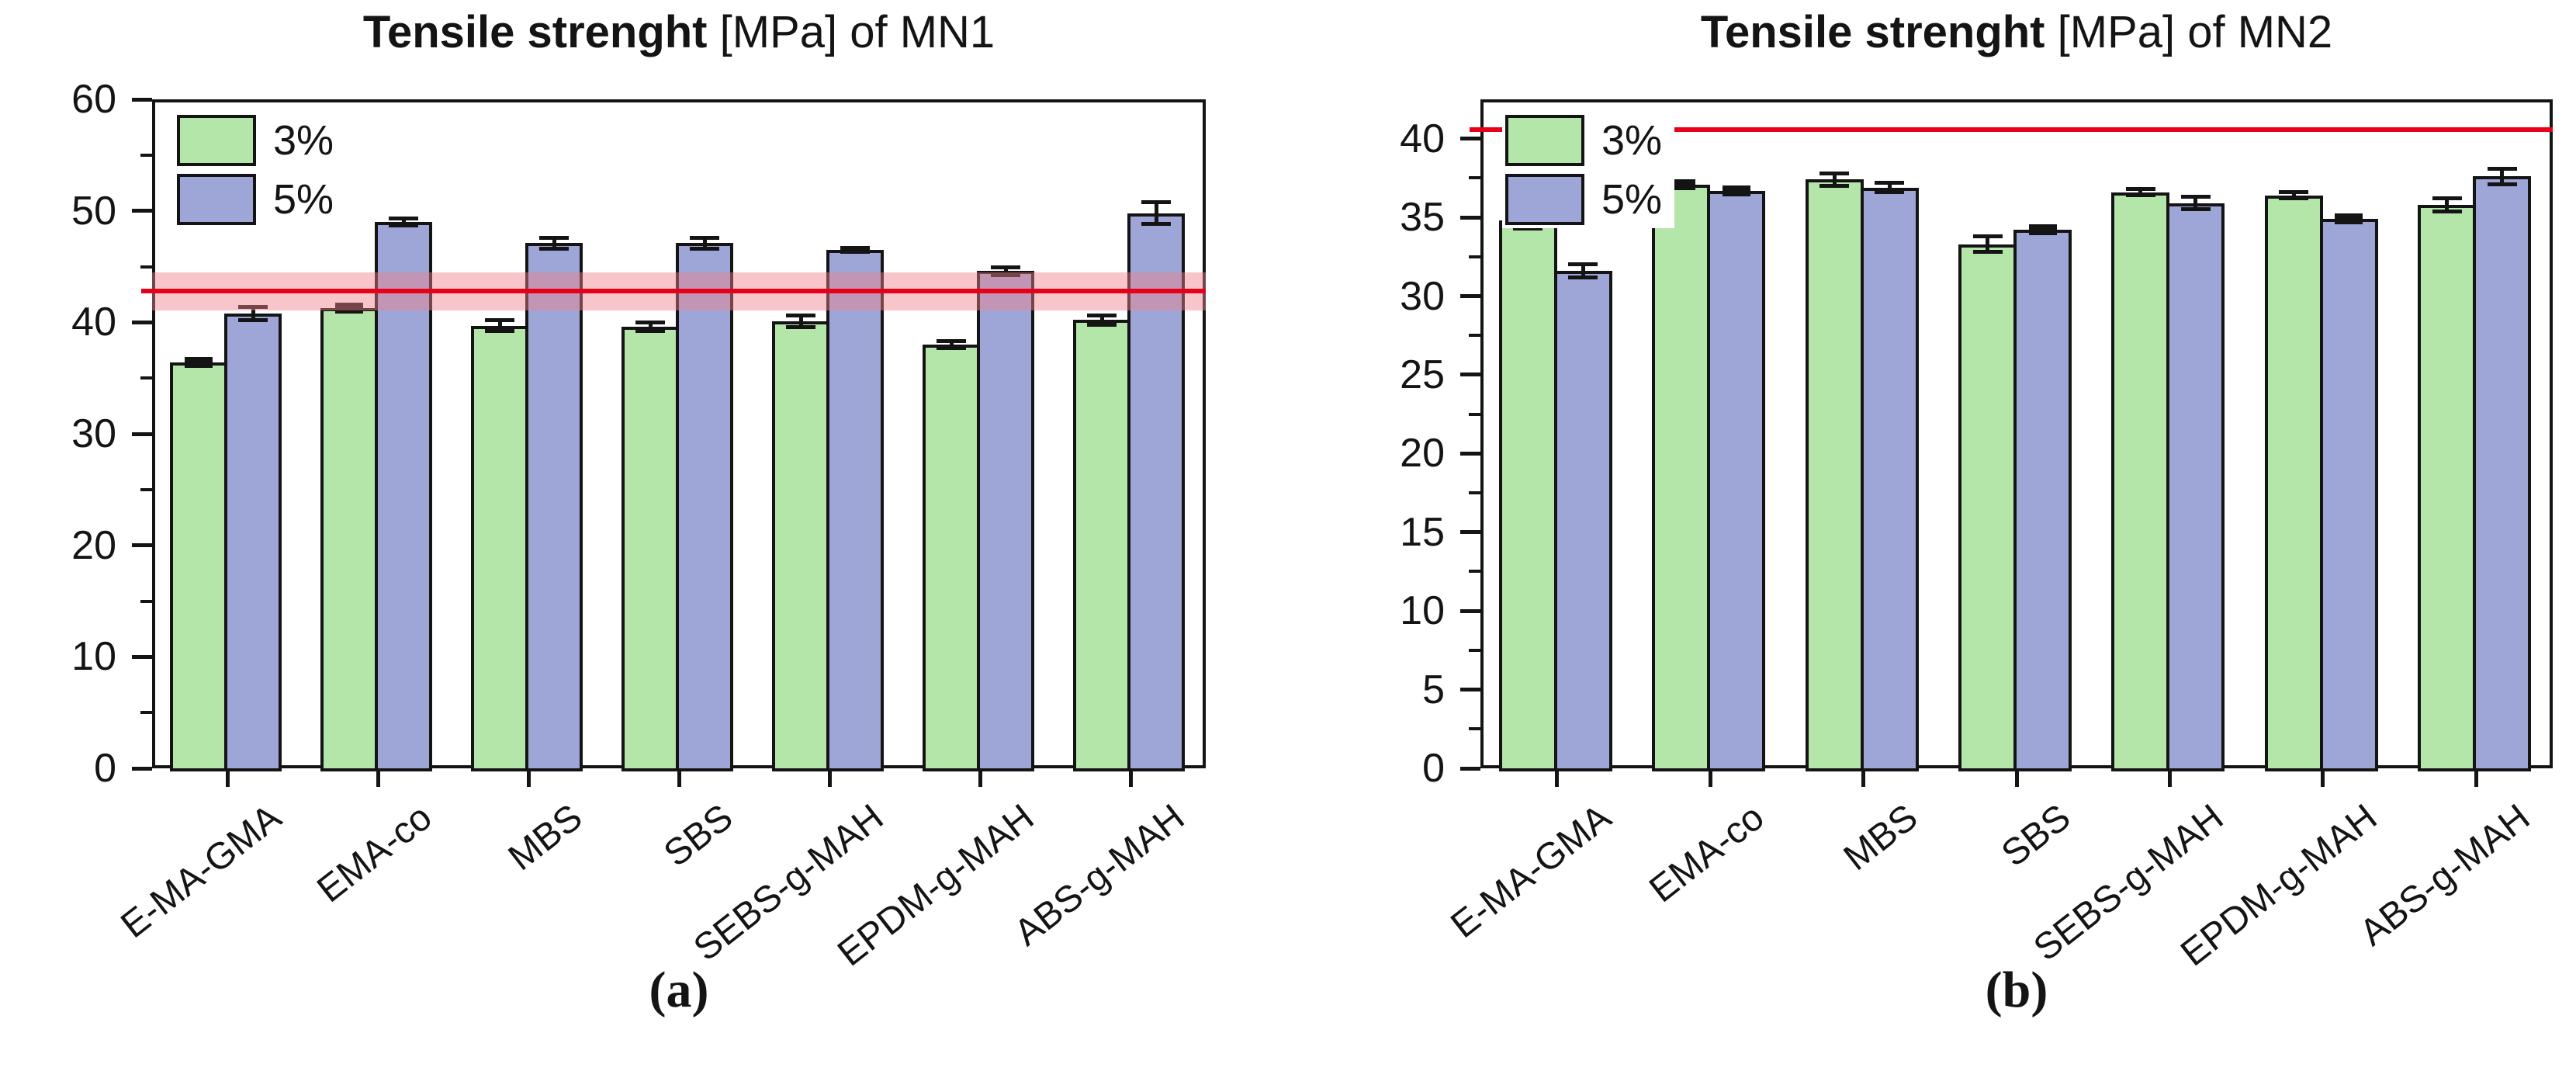 The height and width of the screenshot is (1071, 2576). I want to click on bar-5pct-MBS, so click(1889, 479).